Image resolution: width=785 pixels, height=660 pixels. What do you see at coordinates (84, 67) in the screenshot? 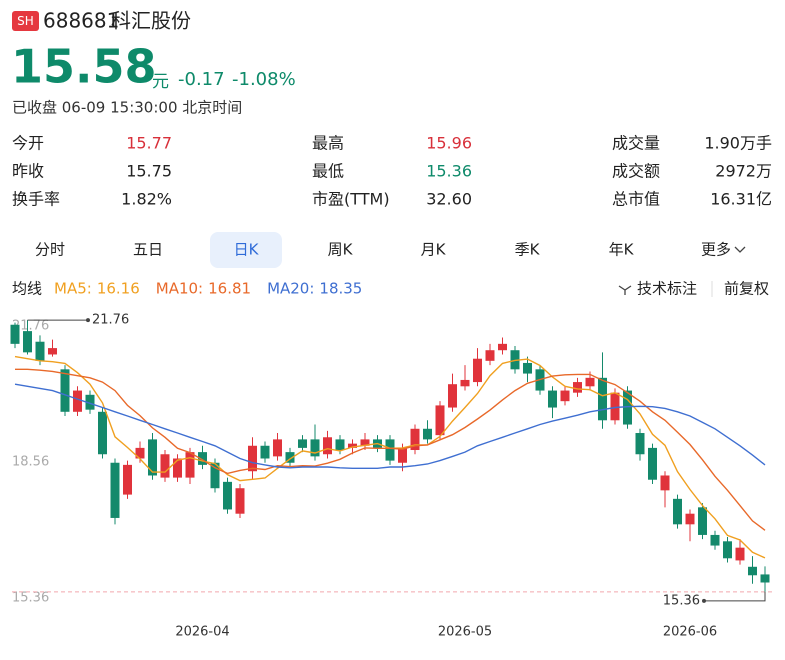
I see `price: 15.58` at bounding box center [84, 67].